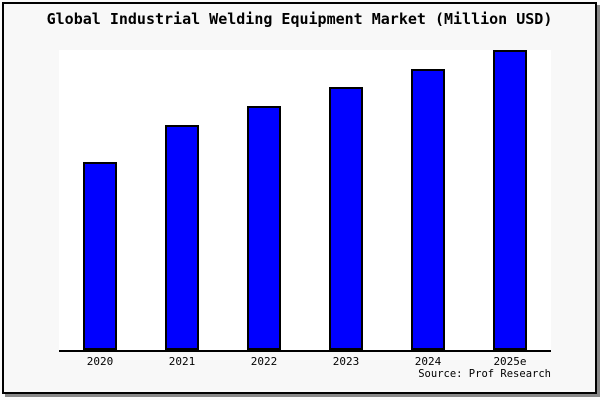 Image resolution: width=600 pixels, height=400 pixels. What do you see at coordinates (346, 218) in the screenshot?
I see `bar-2023` at bounding box center [346, 218].